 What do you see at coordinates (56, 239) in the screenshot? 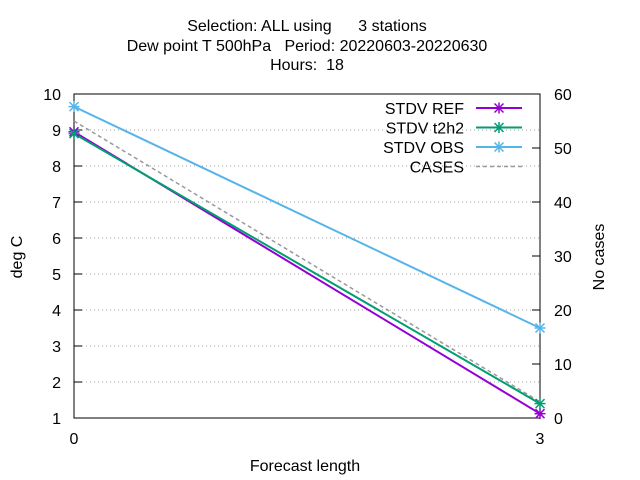
I see `y-tick-label-6: 6` at bounding box center [56, 239].